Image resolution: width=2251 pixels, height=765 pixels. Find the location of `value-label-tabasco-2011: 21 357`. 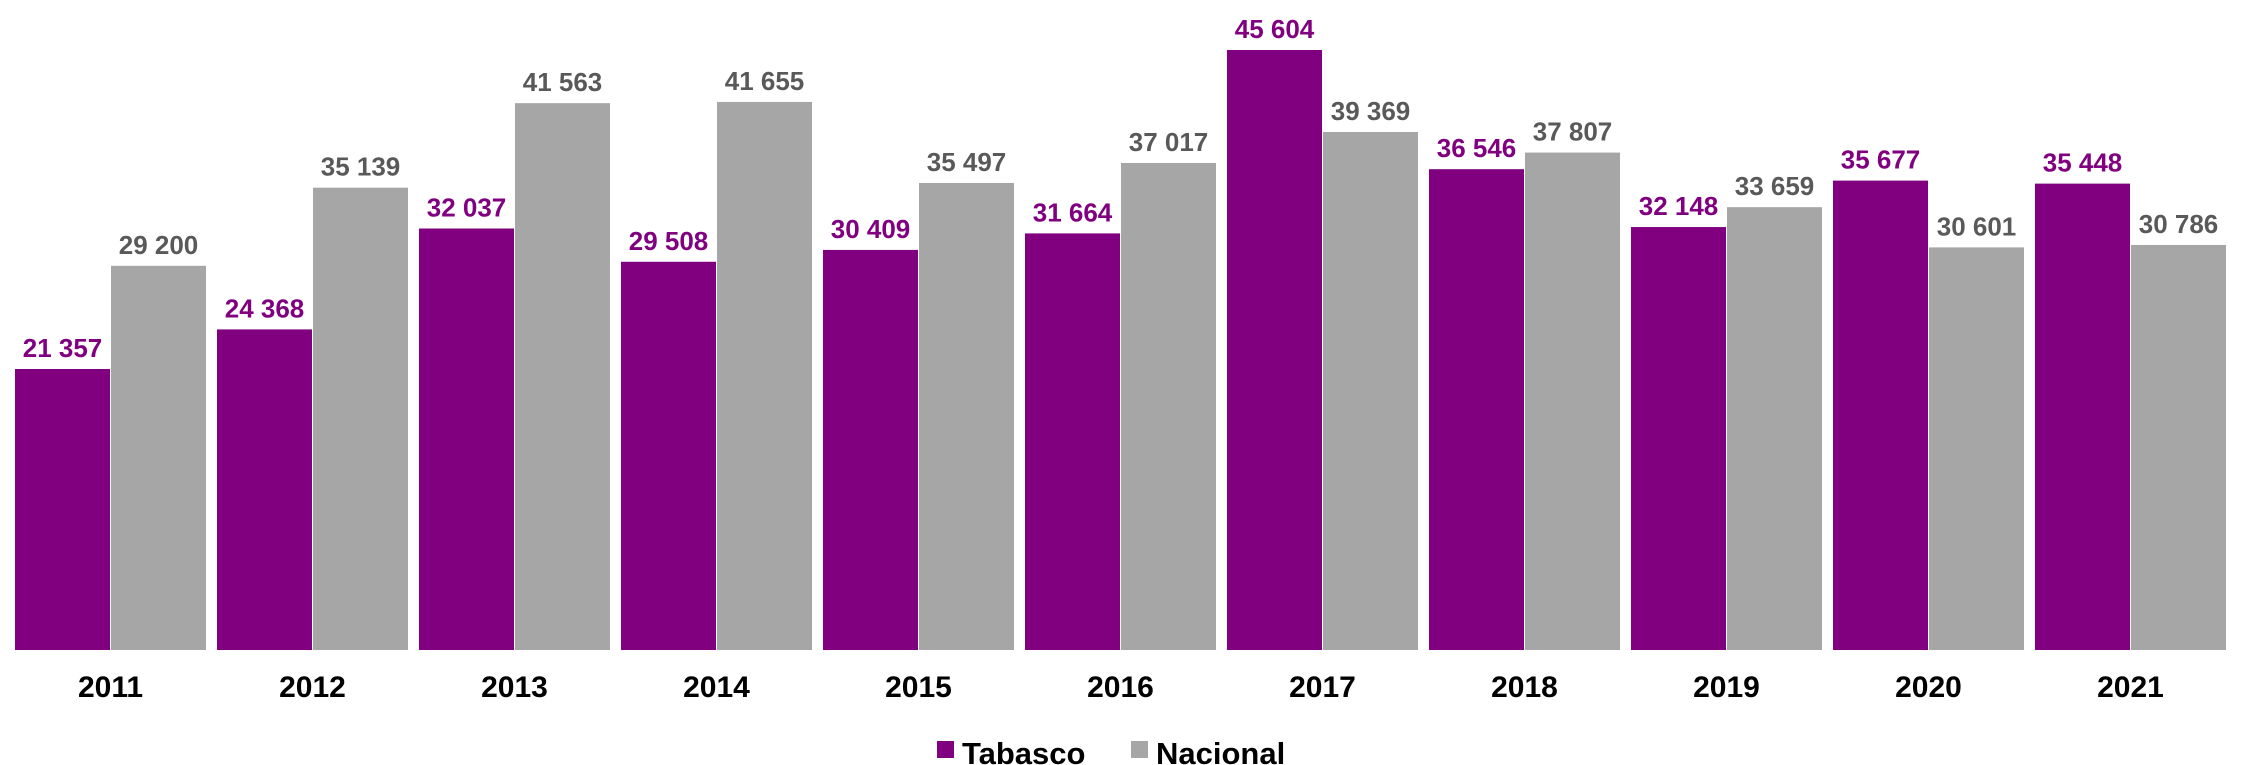

value-label-tabasco-2011: 21 357 is located at coordinates (63, 348).